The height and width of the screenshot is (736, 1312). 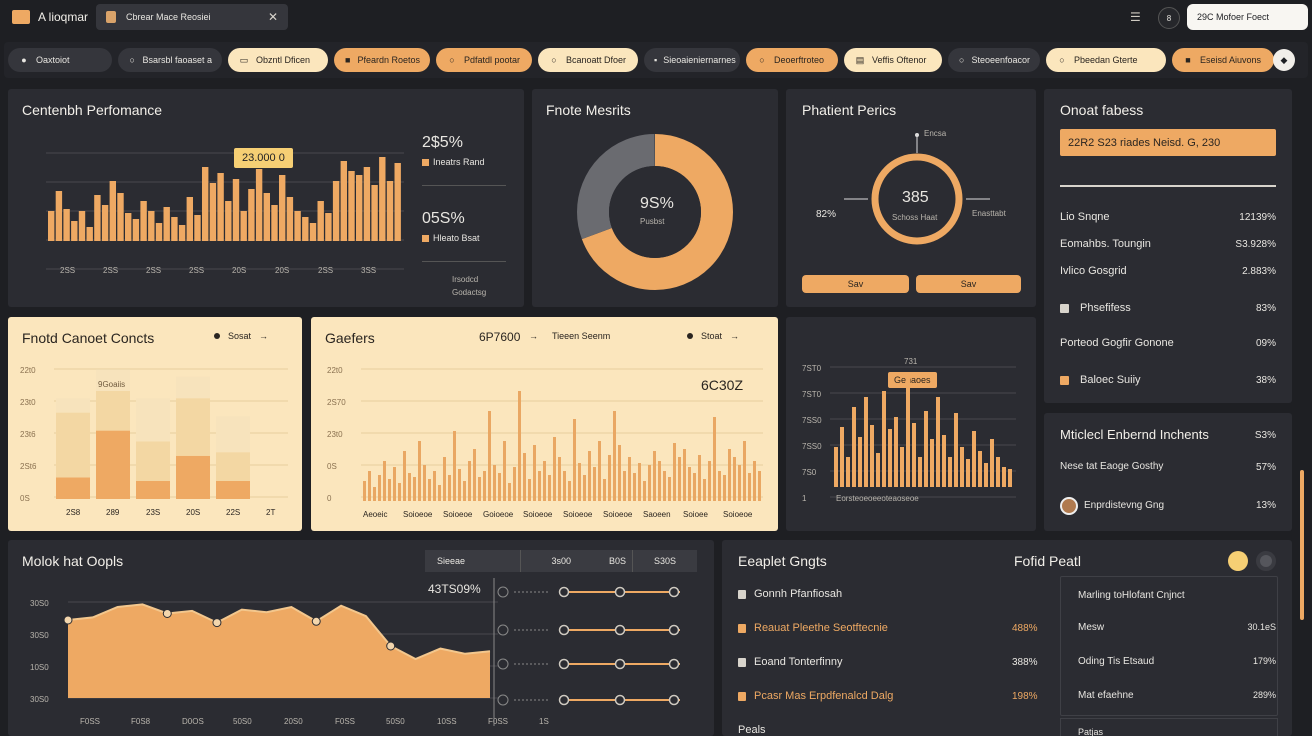 What do you see at coordinates (484, 60) in the screenshot?
I see `chip-4: ○ Pdfatdl pootar` at bounding box center [484, 60].